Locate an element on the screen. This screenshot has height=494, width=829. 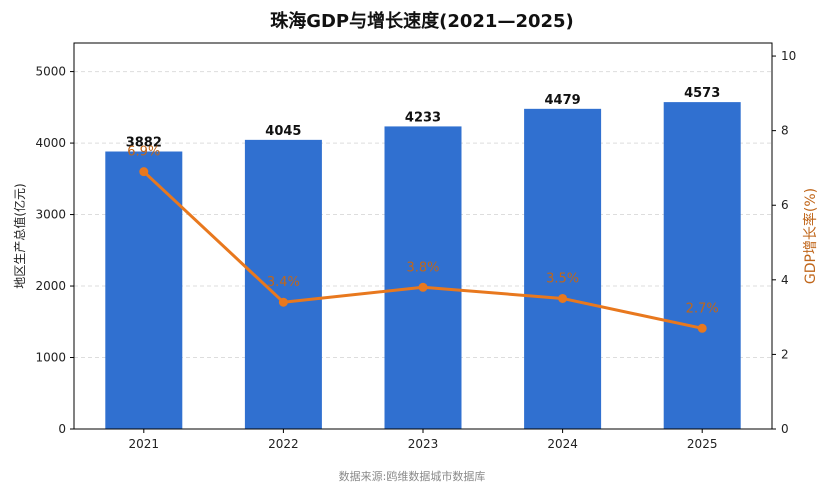
x-axis-ticks: 2021 2022 2023 2024 2025 is located at coordinates (423, 440).